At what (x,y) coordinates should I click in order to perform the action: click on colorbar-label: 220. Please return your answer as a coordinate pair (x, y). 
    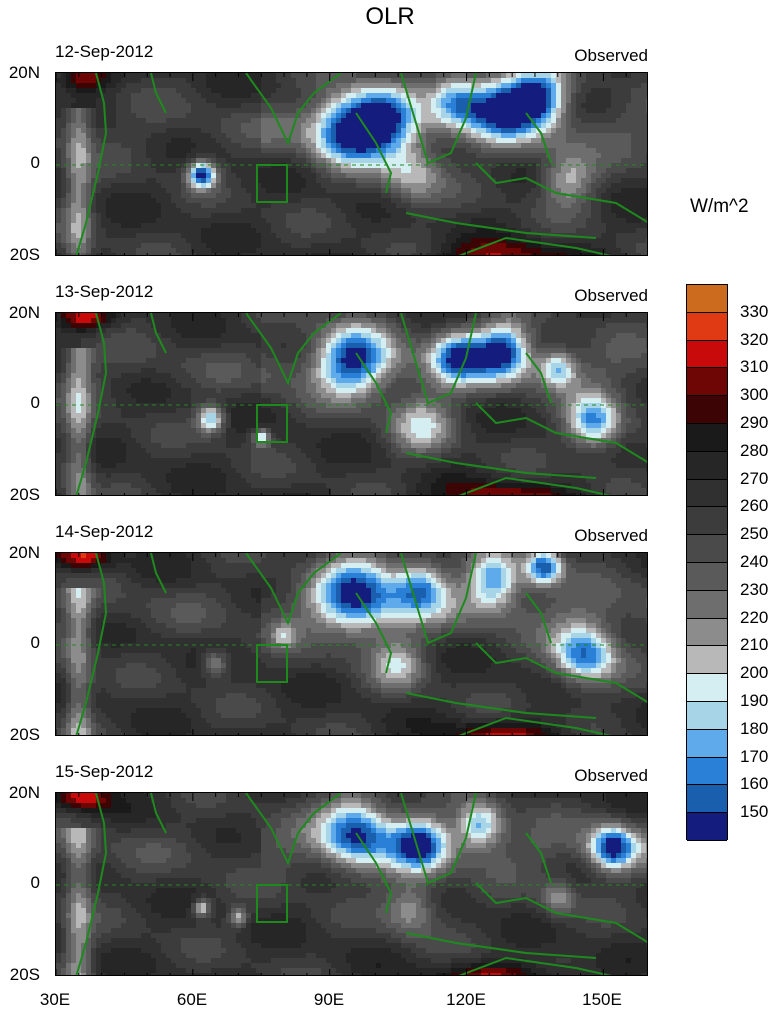
    Looking at the image, I should click on (754, 617).